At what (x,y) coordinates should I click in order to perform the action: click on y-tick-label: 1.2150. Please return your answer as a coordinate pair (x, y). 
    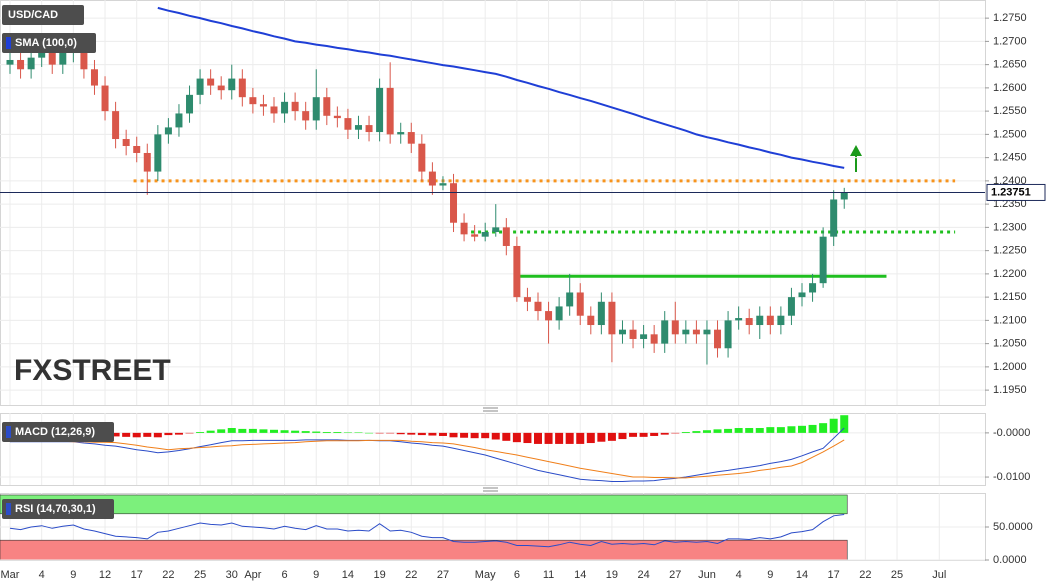
    Looking at the image, I should click on (1010, 297).